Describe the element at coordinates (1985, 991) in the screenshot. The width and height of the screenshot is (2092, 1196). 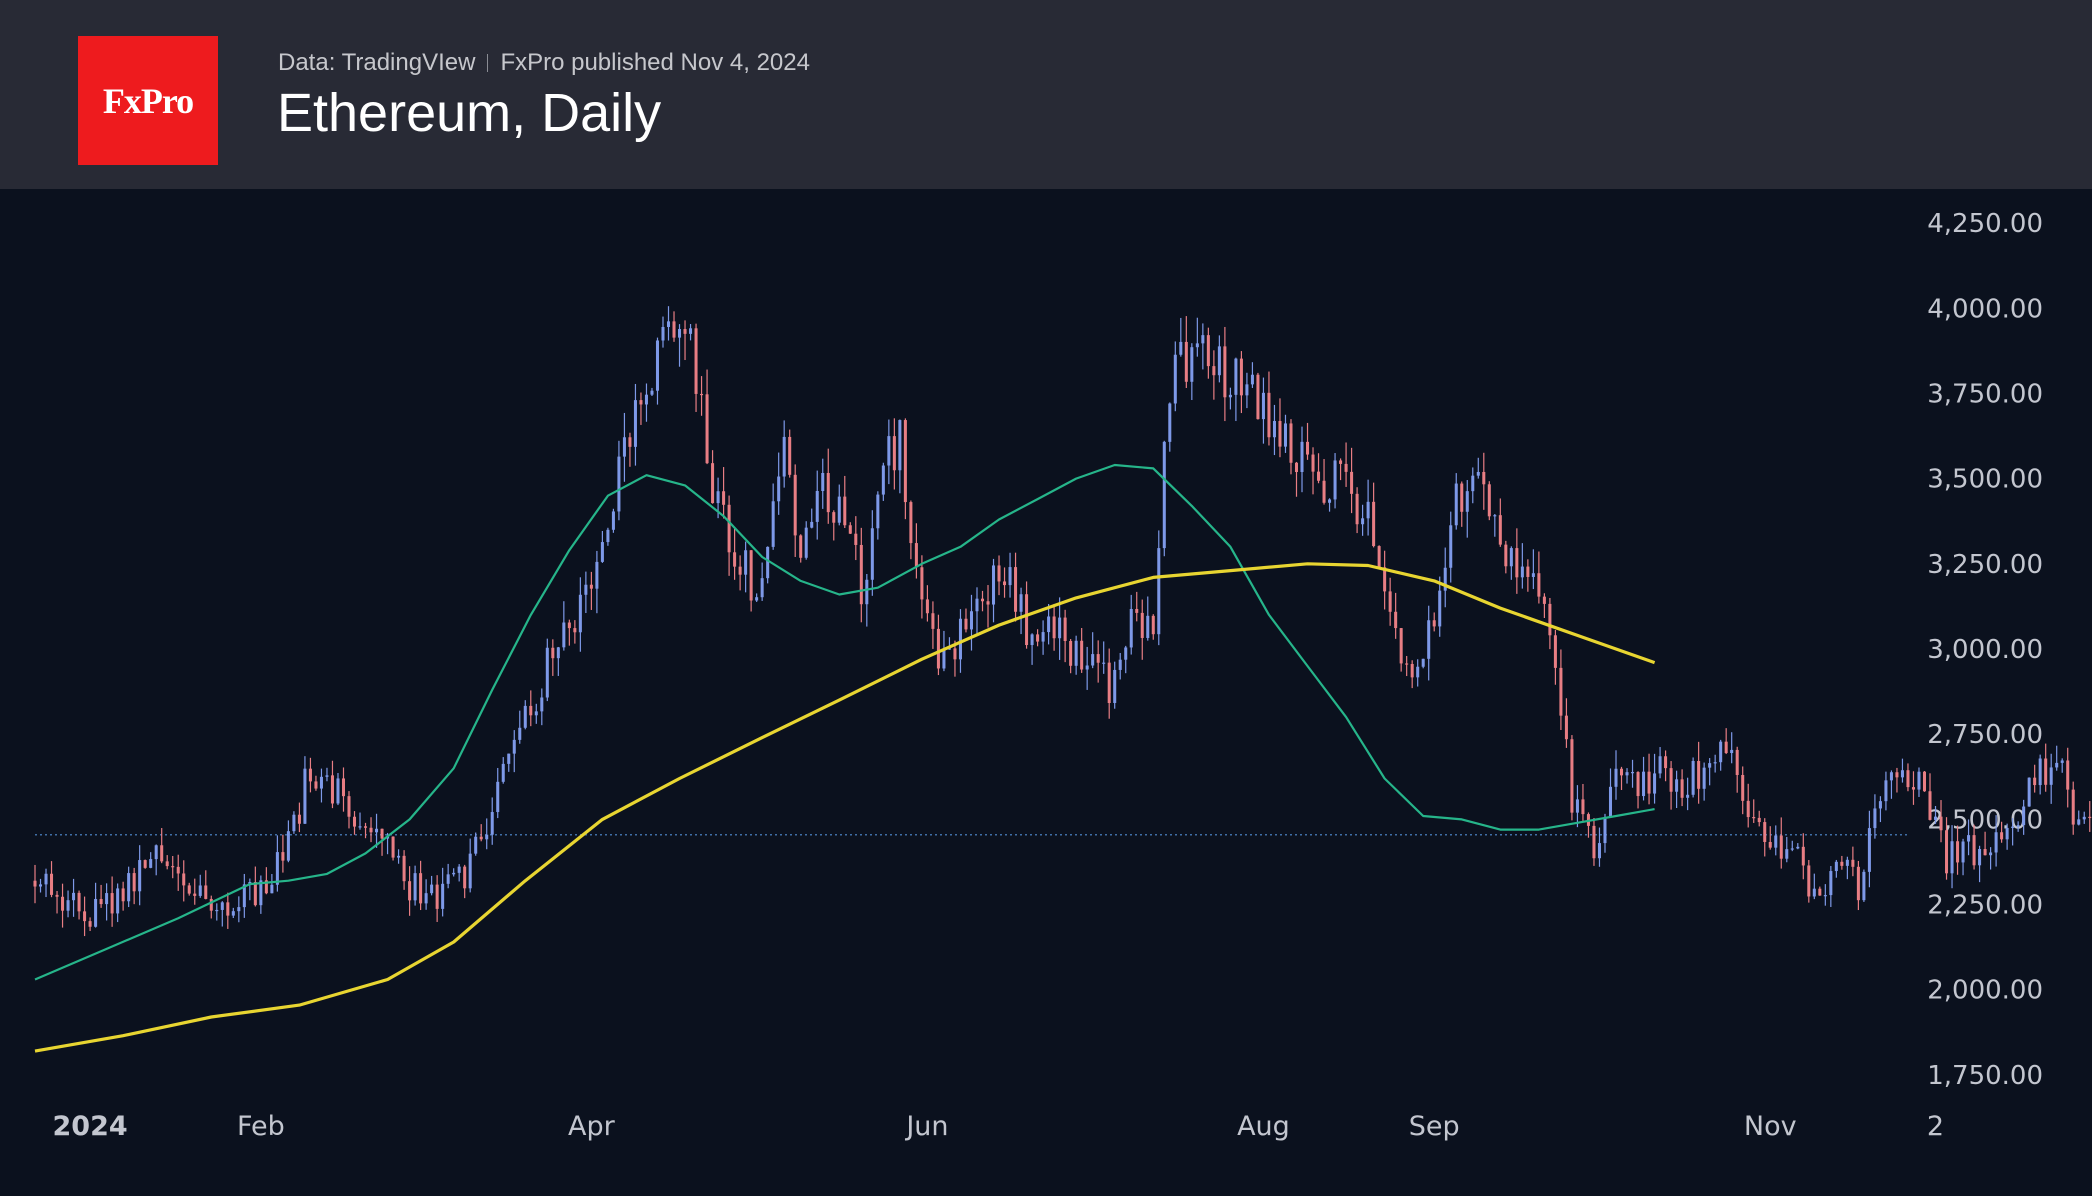
I see `y-tick-label: 2,000.00` at that location.